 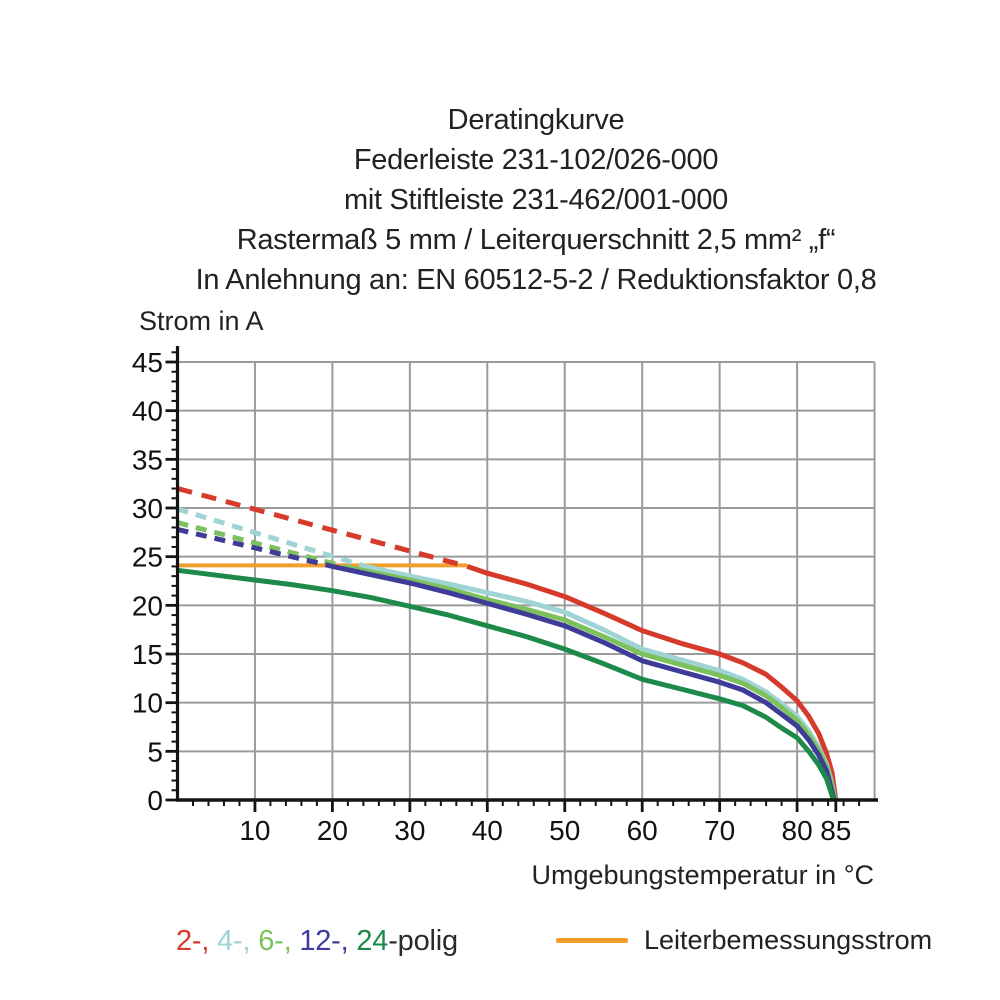 What do you see at coordinates (423, 941) in the screenshot?
I see `legend-pole-item: -polig` at bounding box center [423, 941].